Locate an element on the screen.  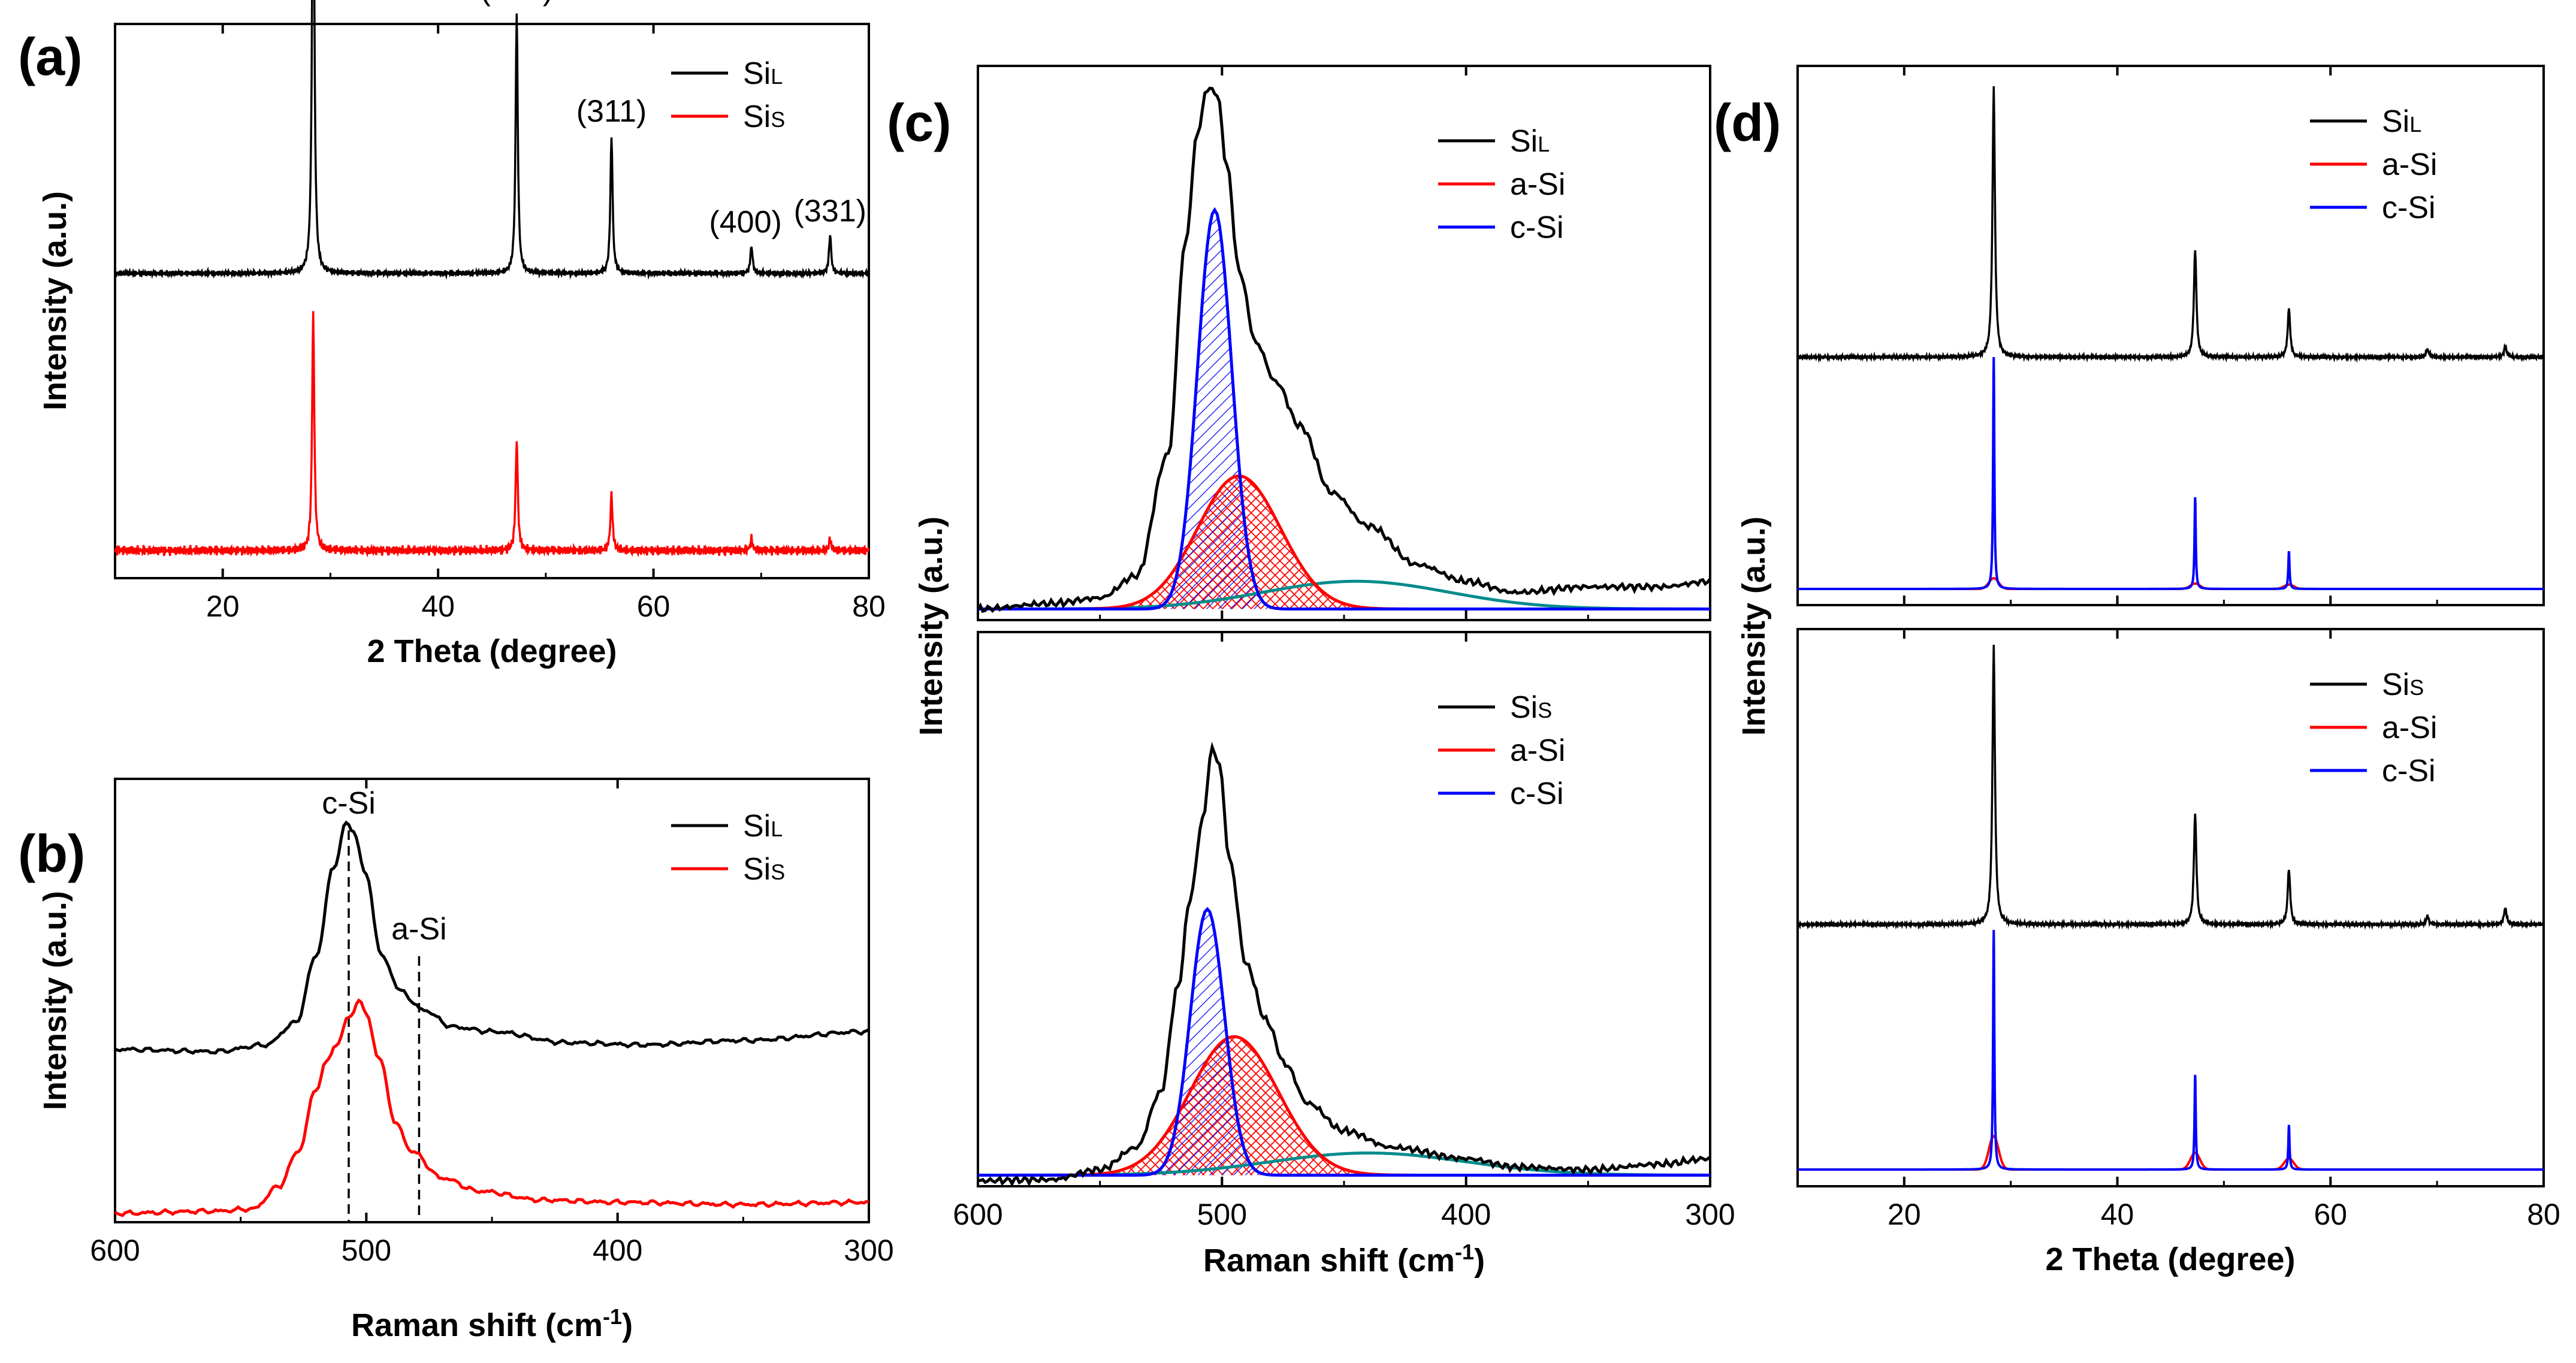
chart-c-top-fill-c-Si is located at coordinates (1344, 409).